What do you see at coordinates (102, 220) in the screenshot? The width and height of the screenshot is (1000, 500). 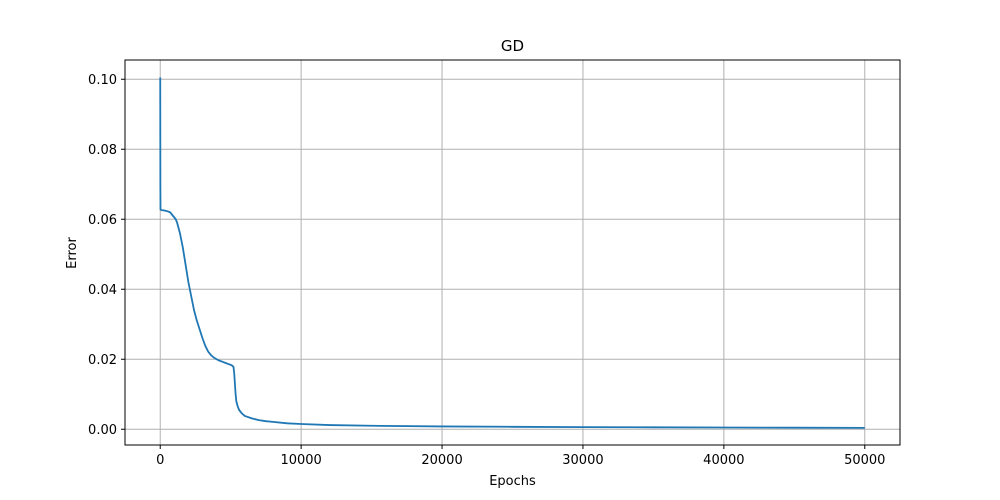 I see `y-tick-label: 0.06` at bounding box center [102, 220].